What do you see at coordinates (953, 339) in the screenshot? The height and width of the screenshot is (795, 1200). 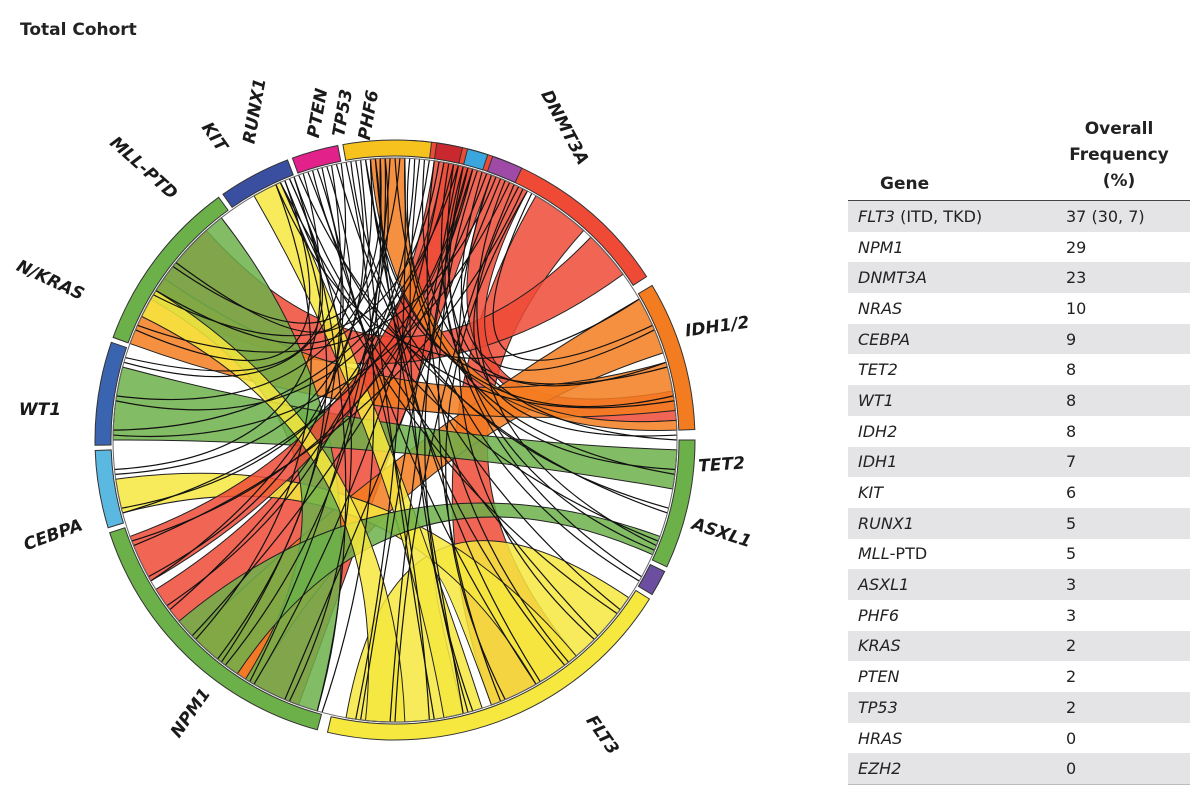 I see `gene-cell: CEBPA` at bounding box center [953, 339].